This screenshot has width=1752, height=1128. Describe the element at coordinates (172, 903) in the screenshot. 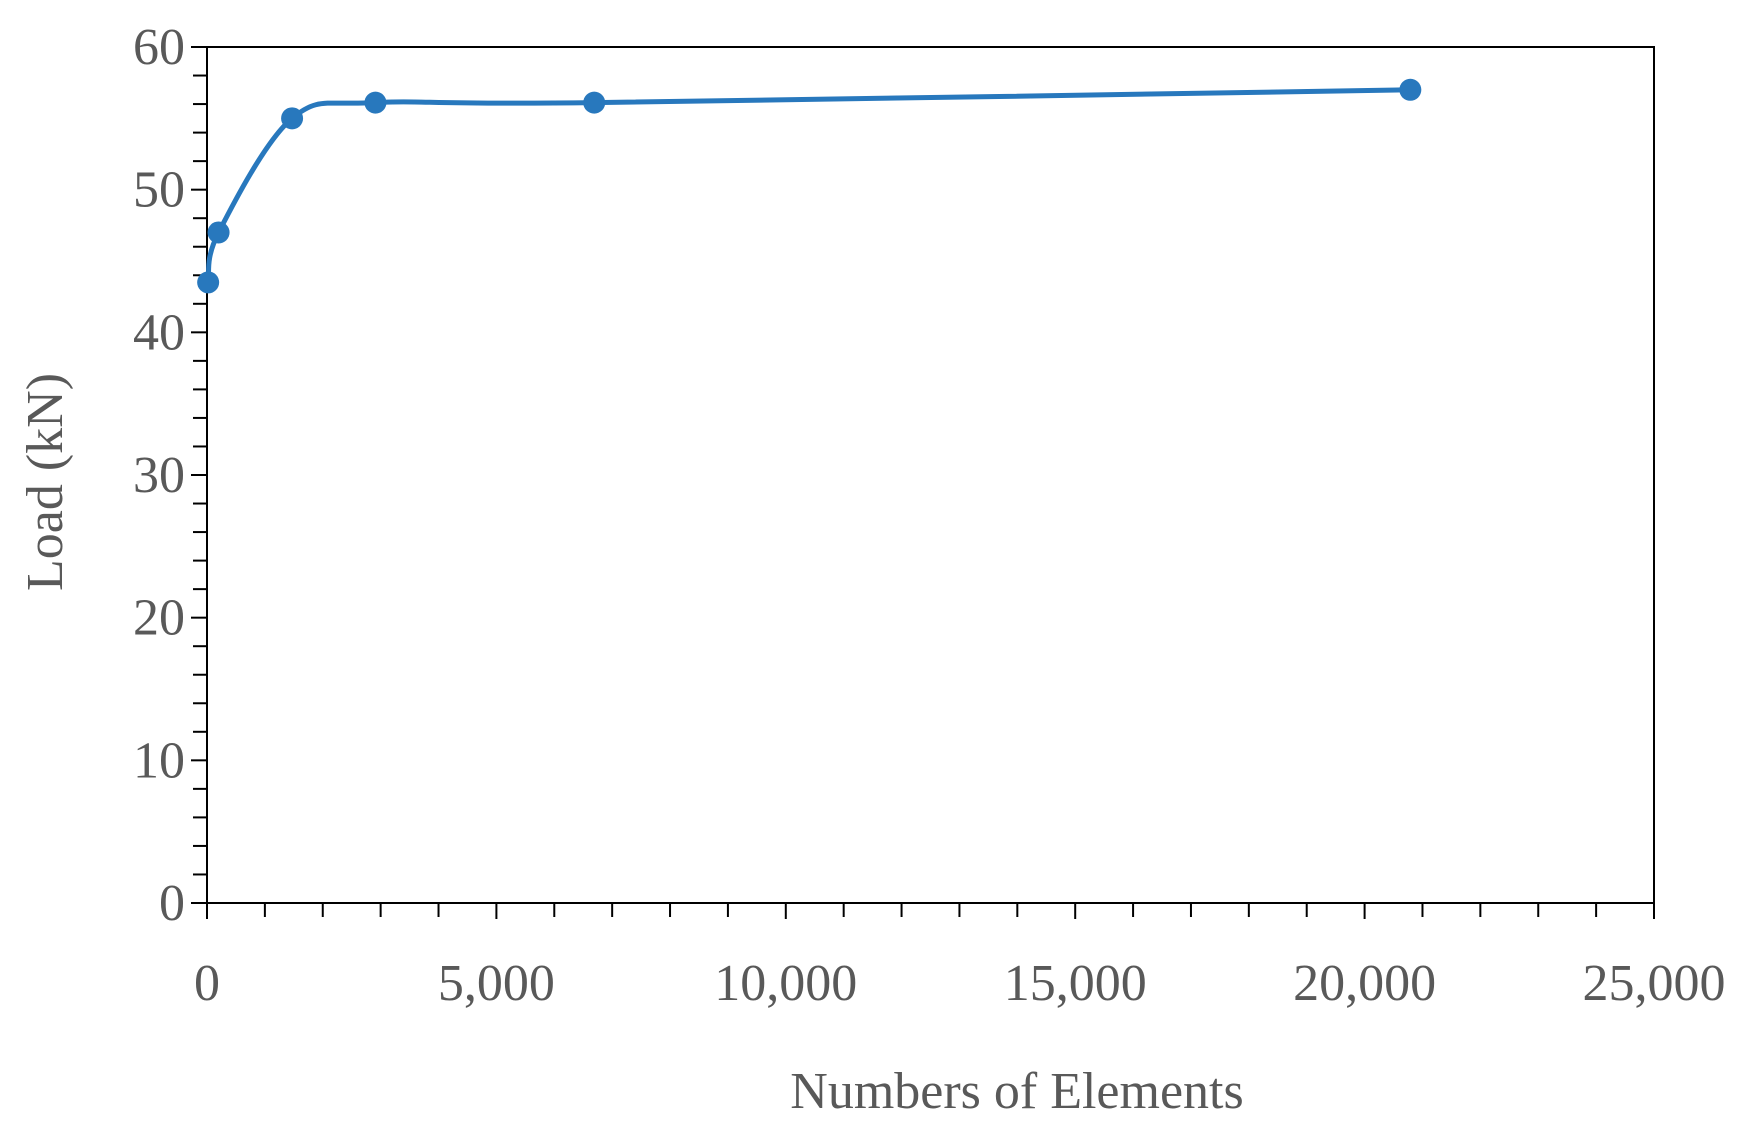

I see `y-tick-label: 0` at that location.